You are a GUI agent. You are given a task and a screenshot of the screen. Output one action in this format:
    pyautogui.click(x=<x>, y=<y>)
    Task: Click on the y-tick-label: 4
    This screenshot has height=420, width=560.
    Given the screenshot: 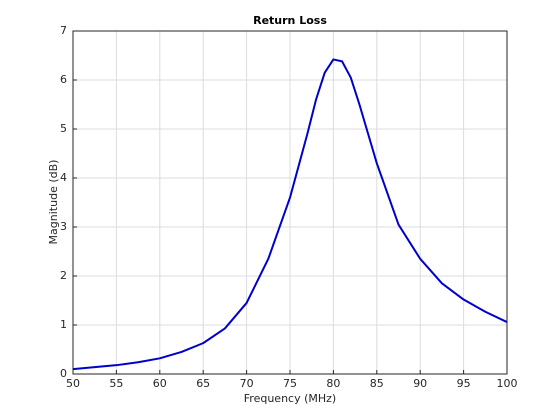 What is the action you would take?
    pyautogui.click(x=63, y=177)
    